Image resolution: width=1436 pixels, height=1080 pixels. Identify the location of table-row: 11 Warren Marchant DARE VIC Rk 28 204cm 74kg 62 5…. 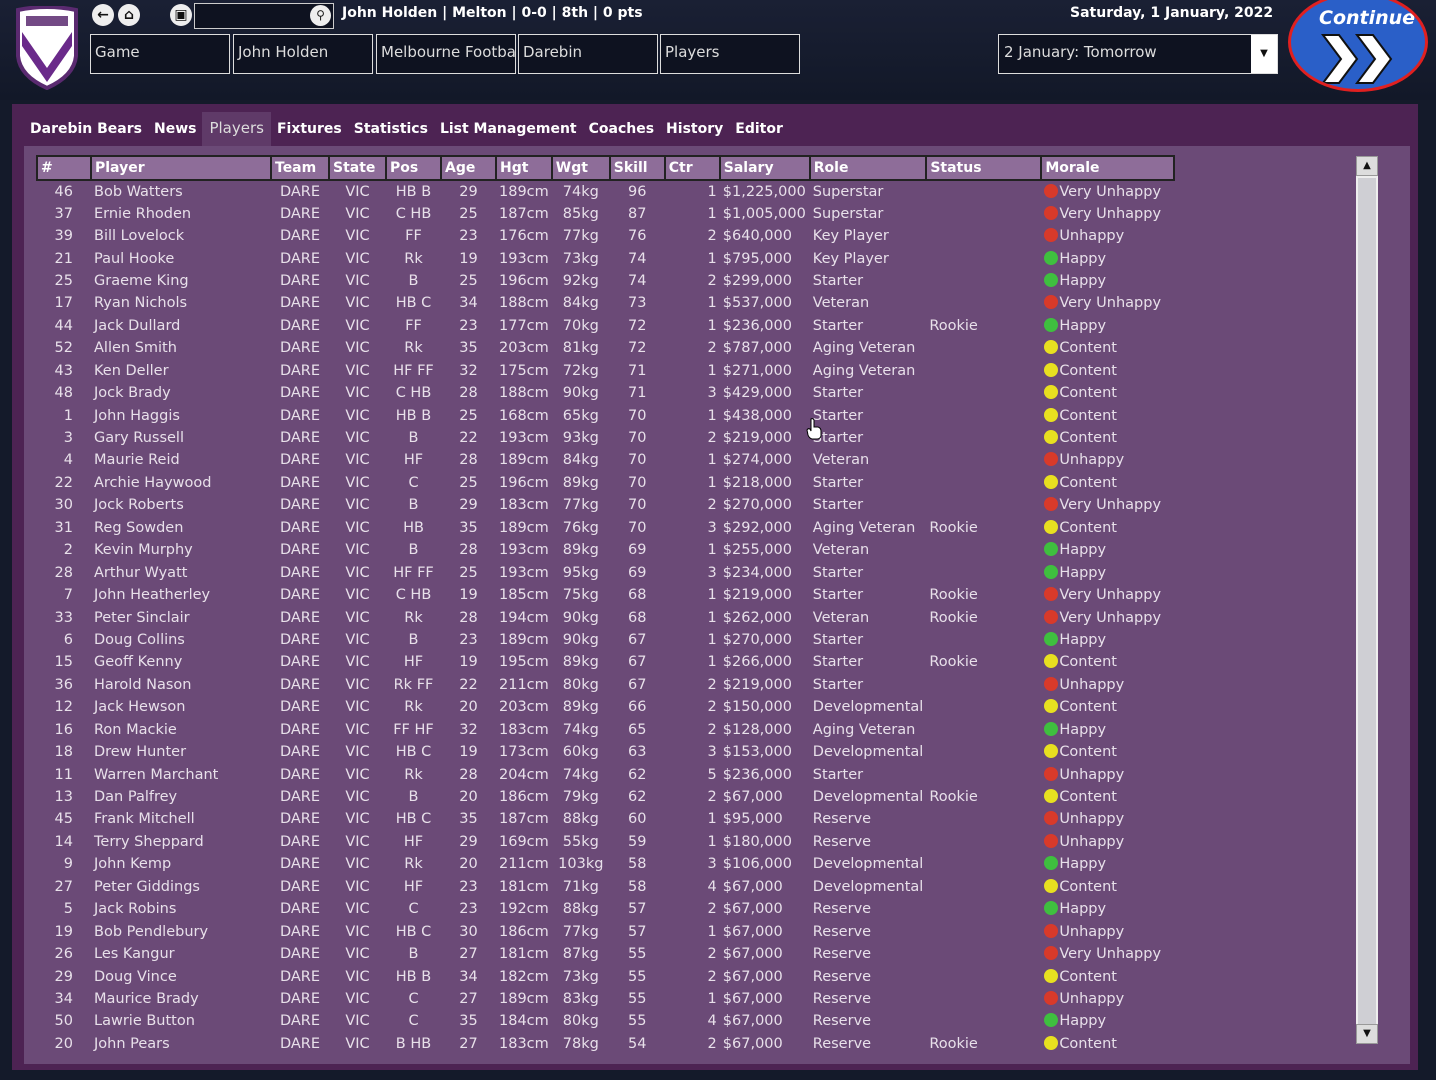
(605, 774).